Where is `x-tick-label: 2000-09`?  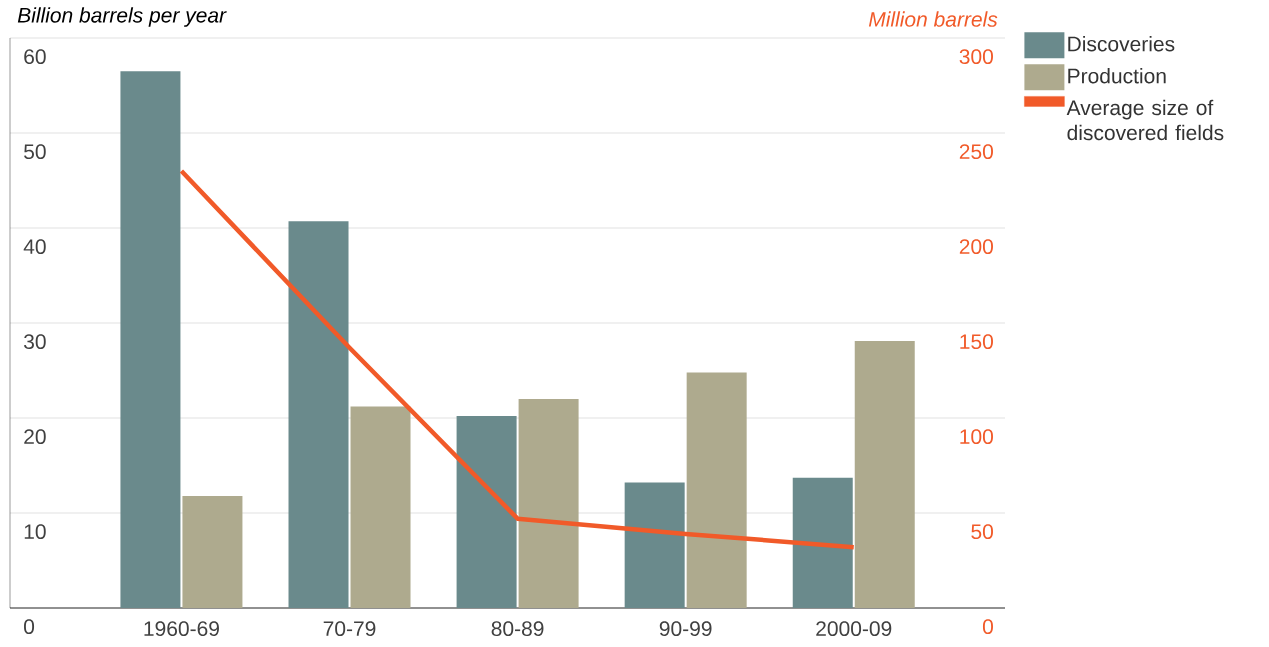
x-tick-label: 2000-09 is located at coordinates (854, 629).